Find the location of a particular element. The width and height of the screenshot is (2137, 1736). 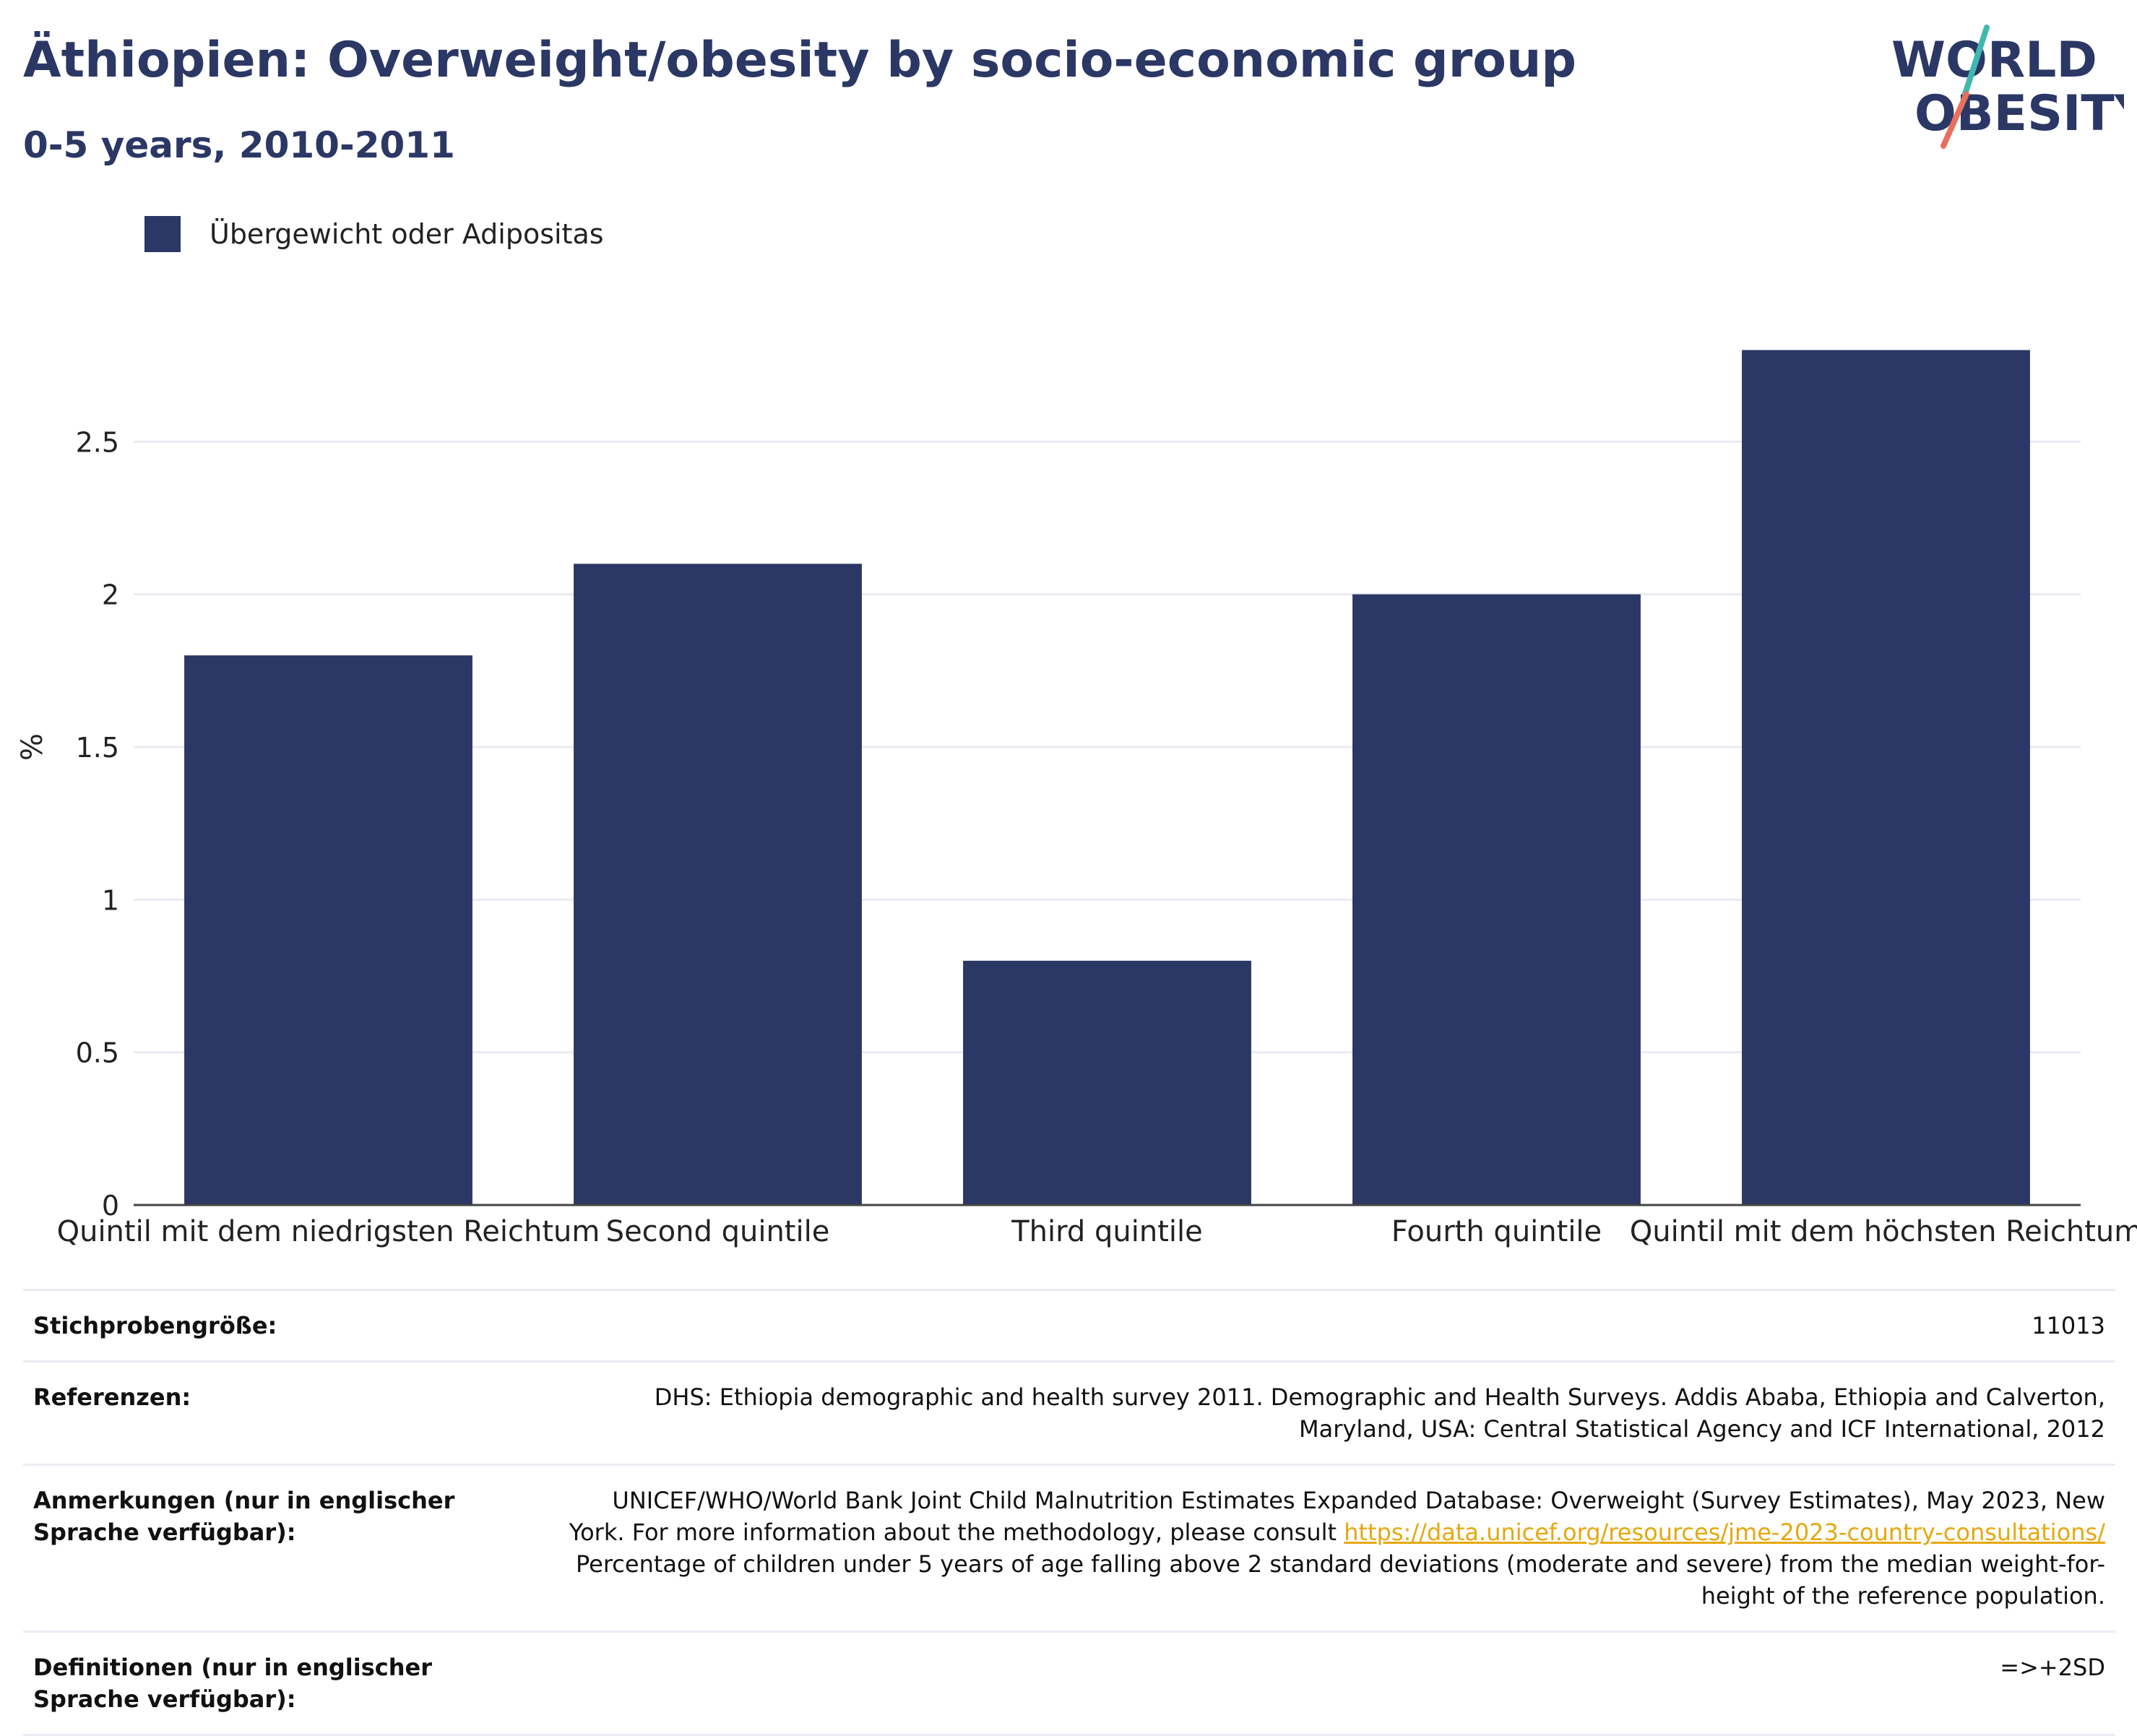

y-tick-label: 1.5 is located at coordinates (97, 748).